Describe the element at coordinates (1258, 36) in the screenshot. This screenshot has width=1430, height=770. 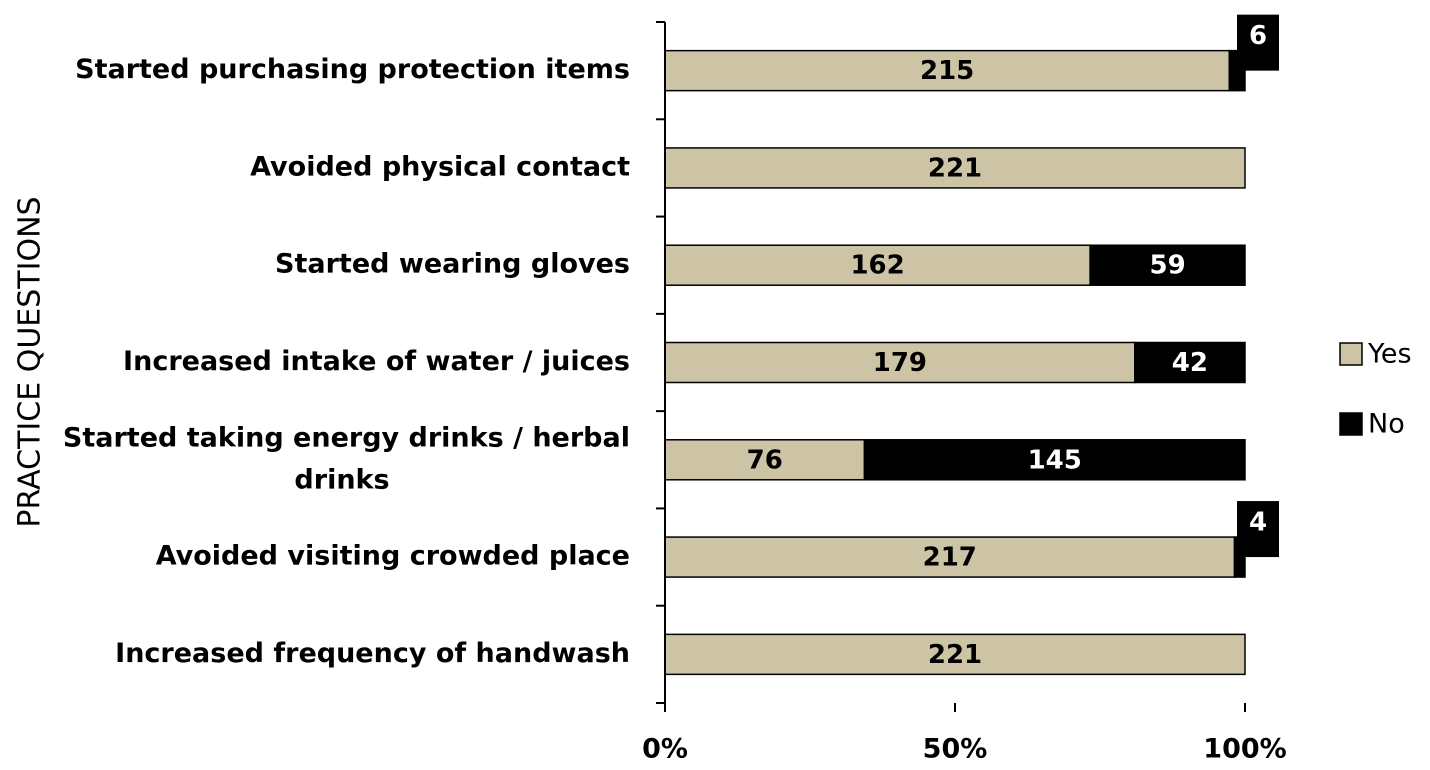
I see `data-label-no: 6` at that location.